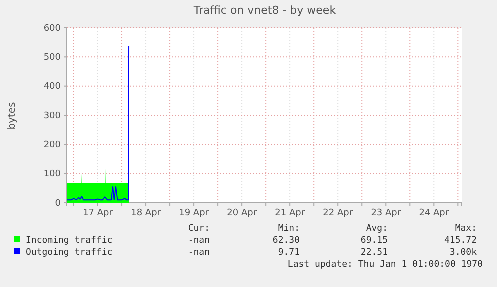 The height and width of the screenshot is (287, 497). Describe the element at coordinates (464, 253) in the screenshot. I see `text: 3.00k` at that location.